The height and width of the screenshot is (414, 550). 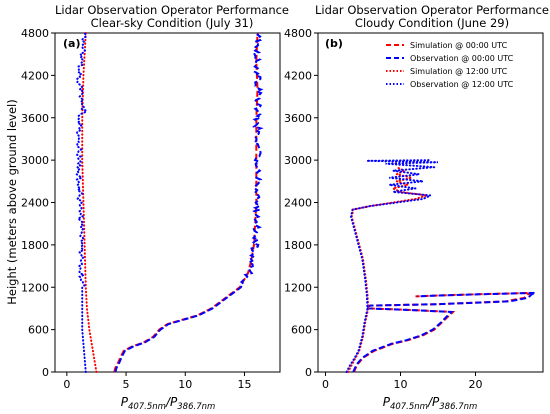 What do you see at coordinates (298, 203) in the screenshot?
I see `y-tick-label-b: 2400` at bounding box center [298, 203].